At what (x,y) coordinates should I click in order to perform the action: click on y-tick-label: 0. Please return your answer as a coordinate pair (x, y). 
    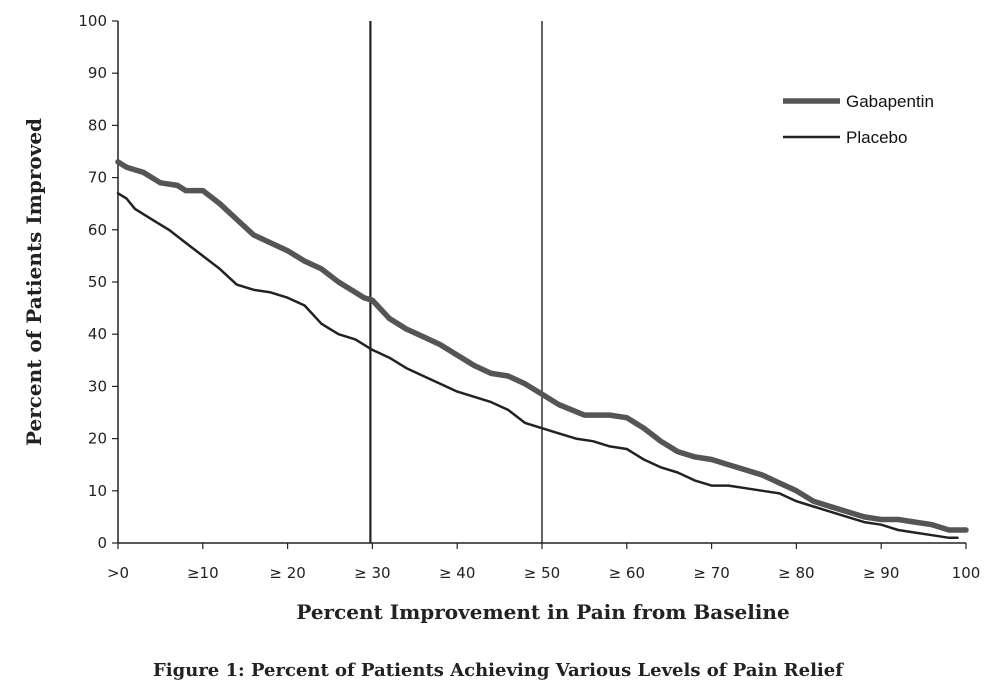
    Looking at the image, I should click on (102, 543).